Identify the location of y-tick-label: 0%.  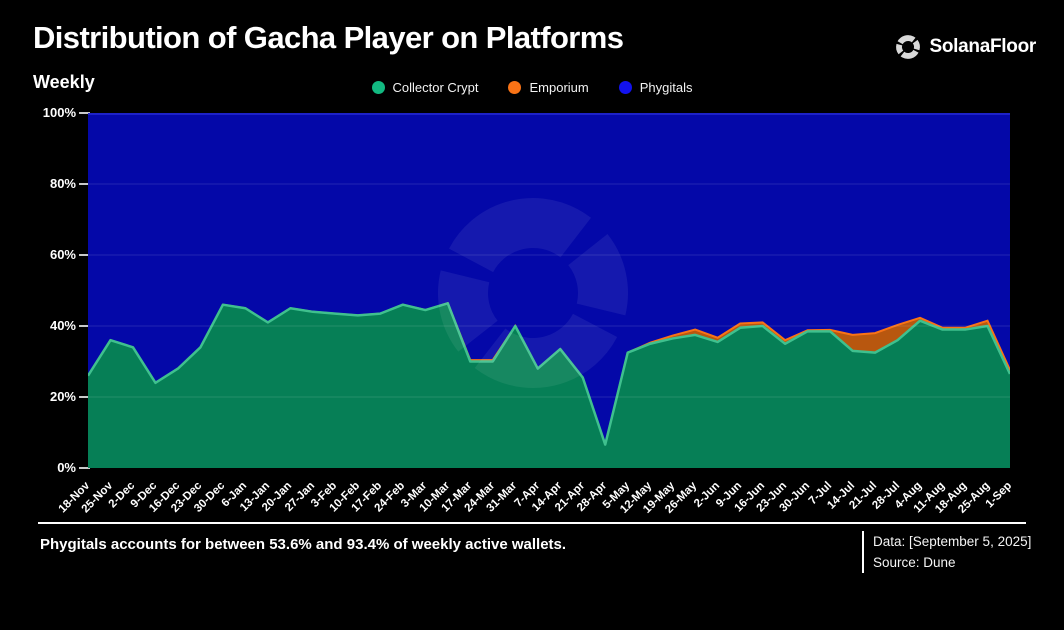
(66, 467).